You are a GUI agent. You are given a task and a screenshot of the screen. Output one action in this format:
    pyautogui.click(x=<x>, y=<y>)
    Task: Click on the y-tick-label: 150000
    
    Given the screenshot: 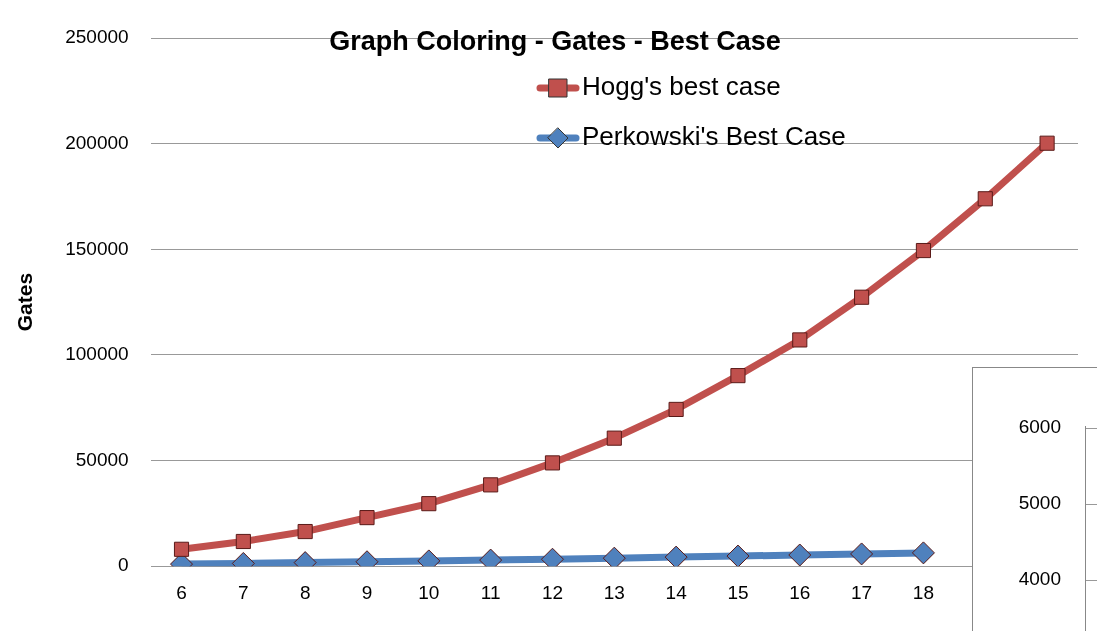 What is the action you would take?
    pyautogui.click(x=97, y=248)
    